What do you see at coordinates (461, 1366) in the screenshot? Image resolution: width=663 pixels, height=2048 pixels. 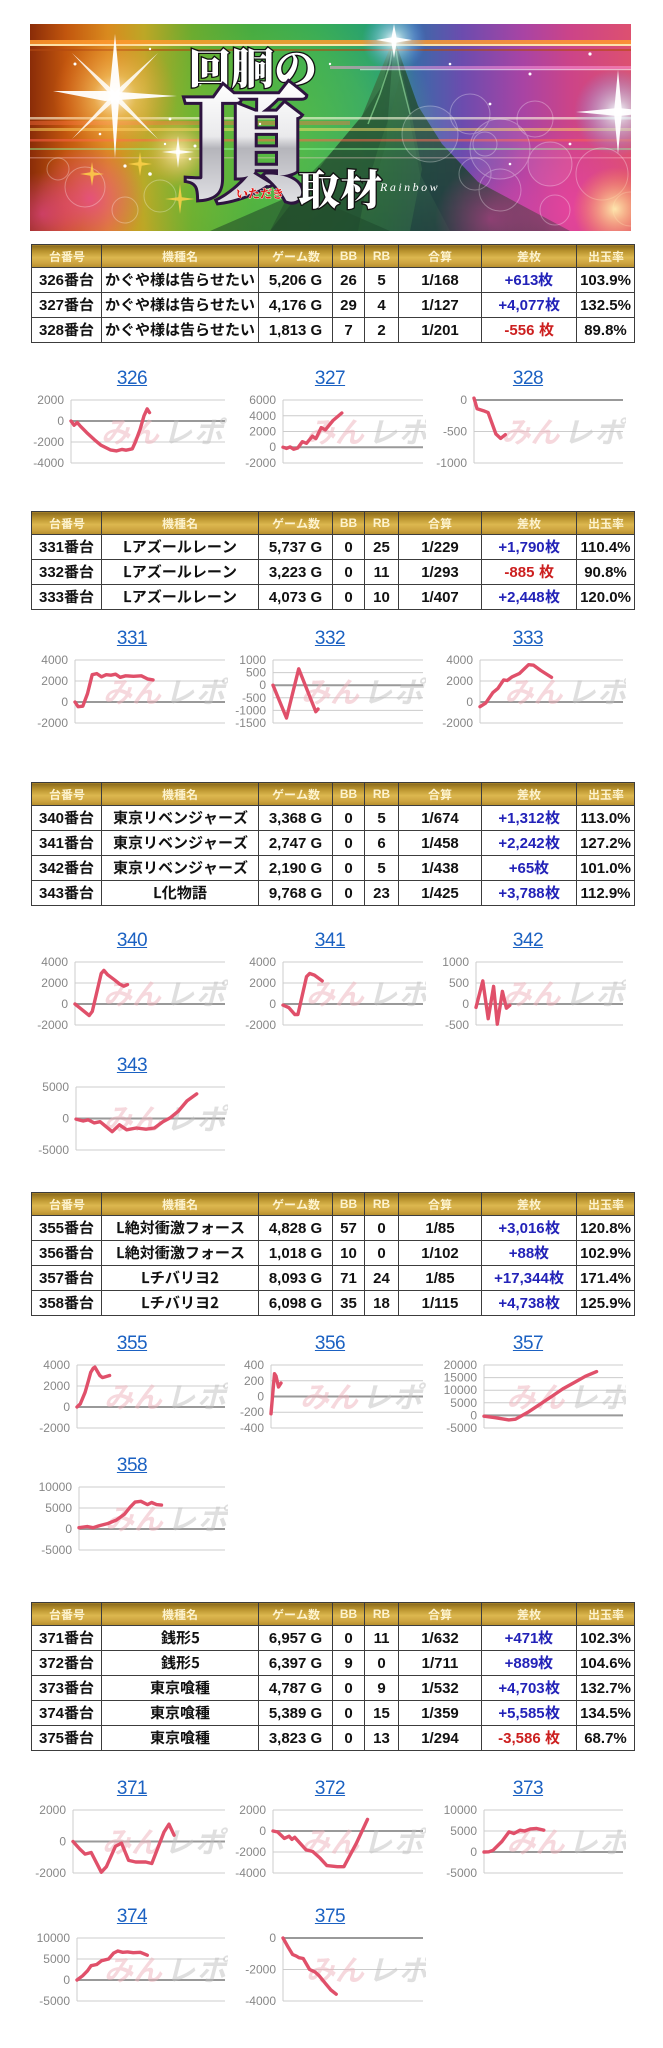 I see `svg-text: 20000` at bounding box center [461, 1366].